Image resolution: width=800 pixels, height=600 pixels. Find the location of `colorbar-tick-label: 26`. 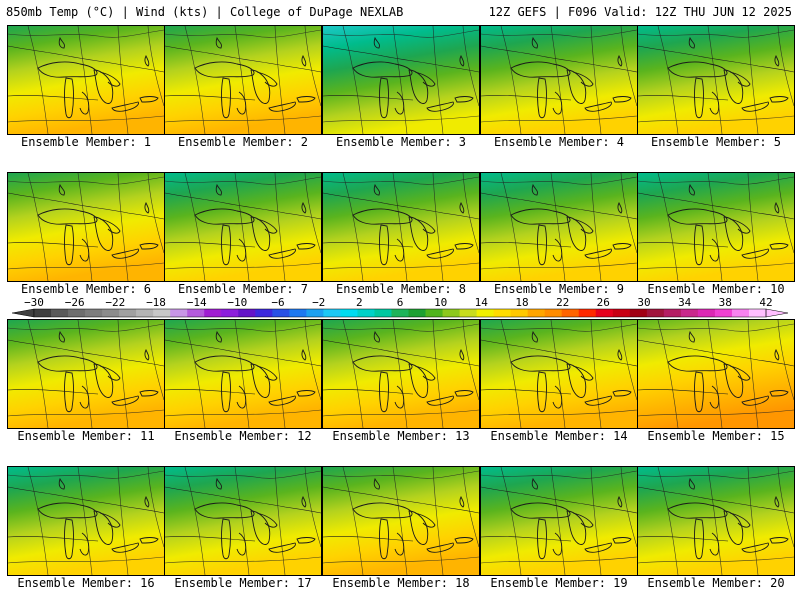

colorbar-tick-label: 26 is located at coordinates (603, 302).